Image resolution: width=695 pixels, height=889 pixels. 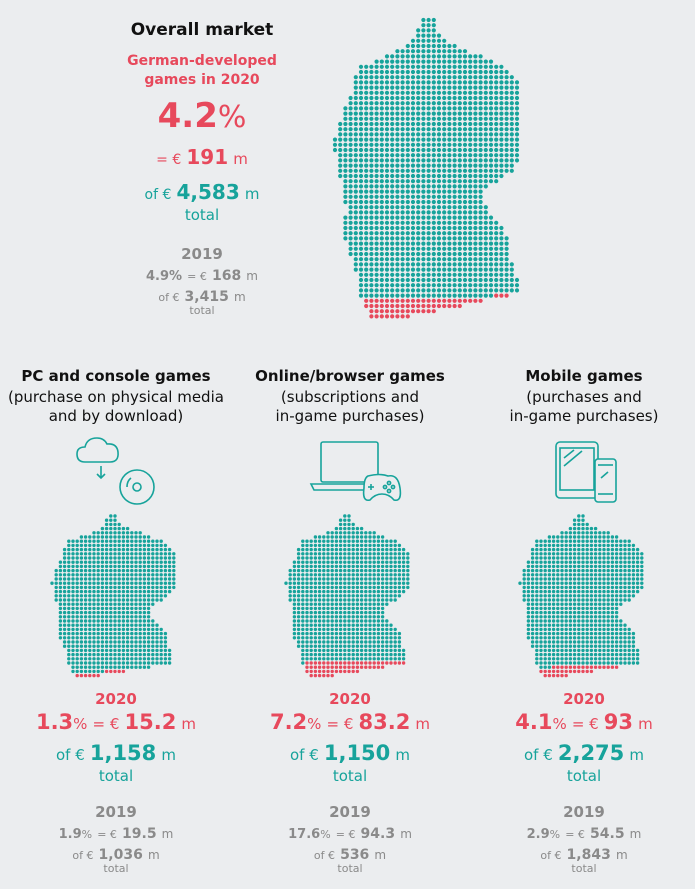 What do you see at coordinates (584, 406) in the screenshot?
I see `segment-subtitle: (purchases and in-game purchases)` at bounding box center [584, 406].